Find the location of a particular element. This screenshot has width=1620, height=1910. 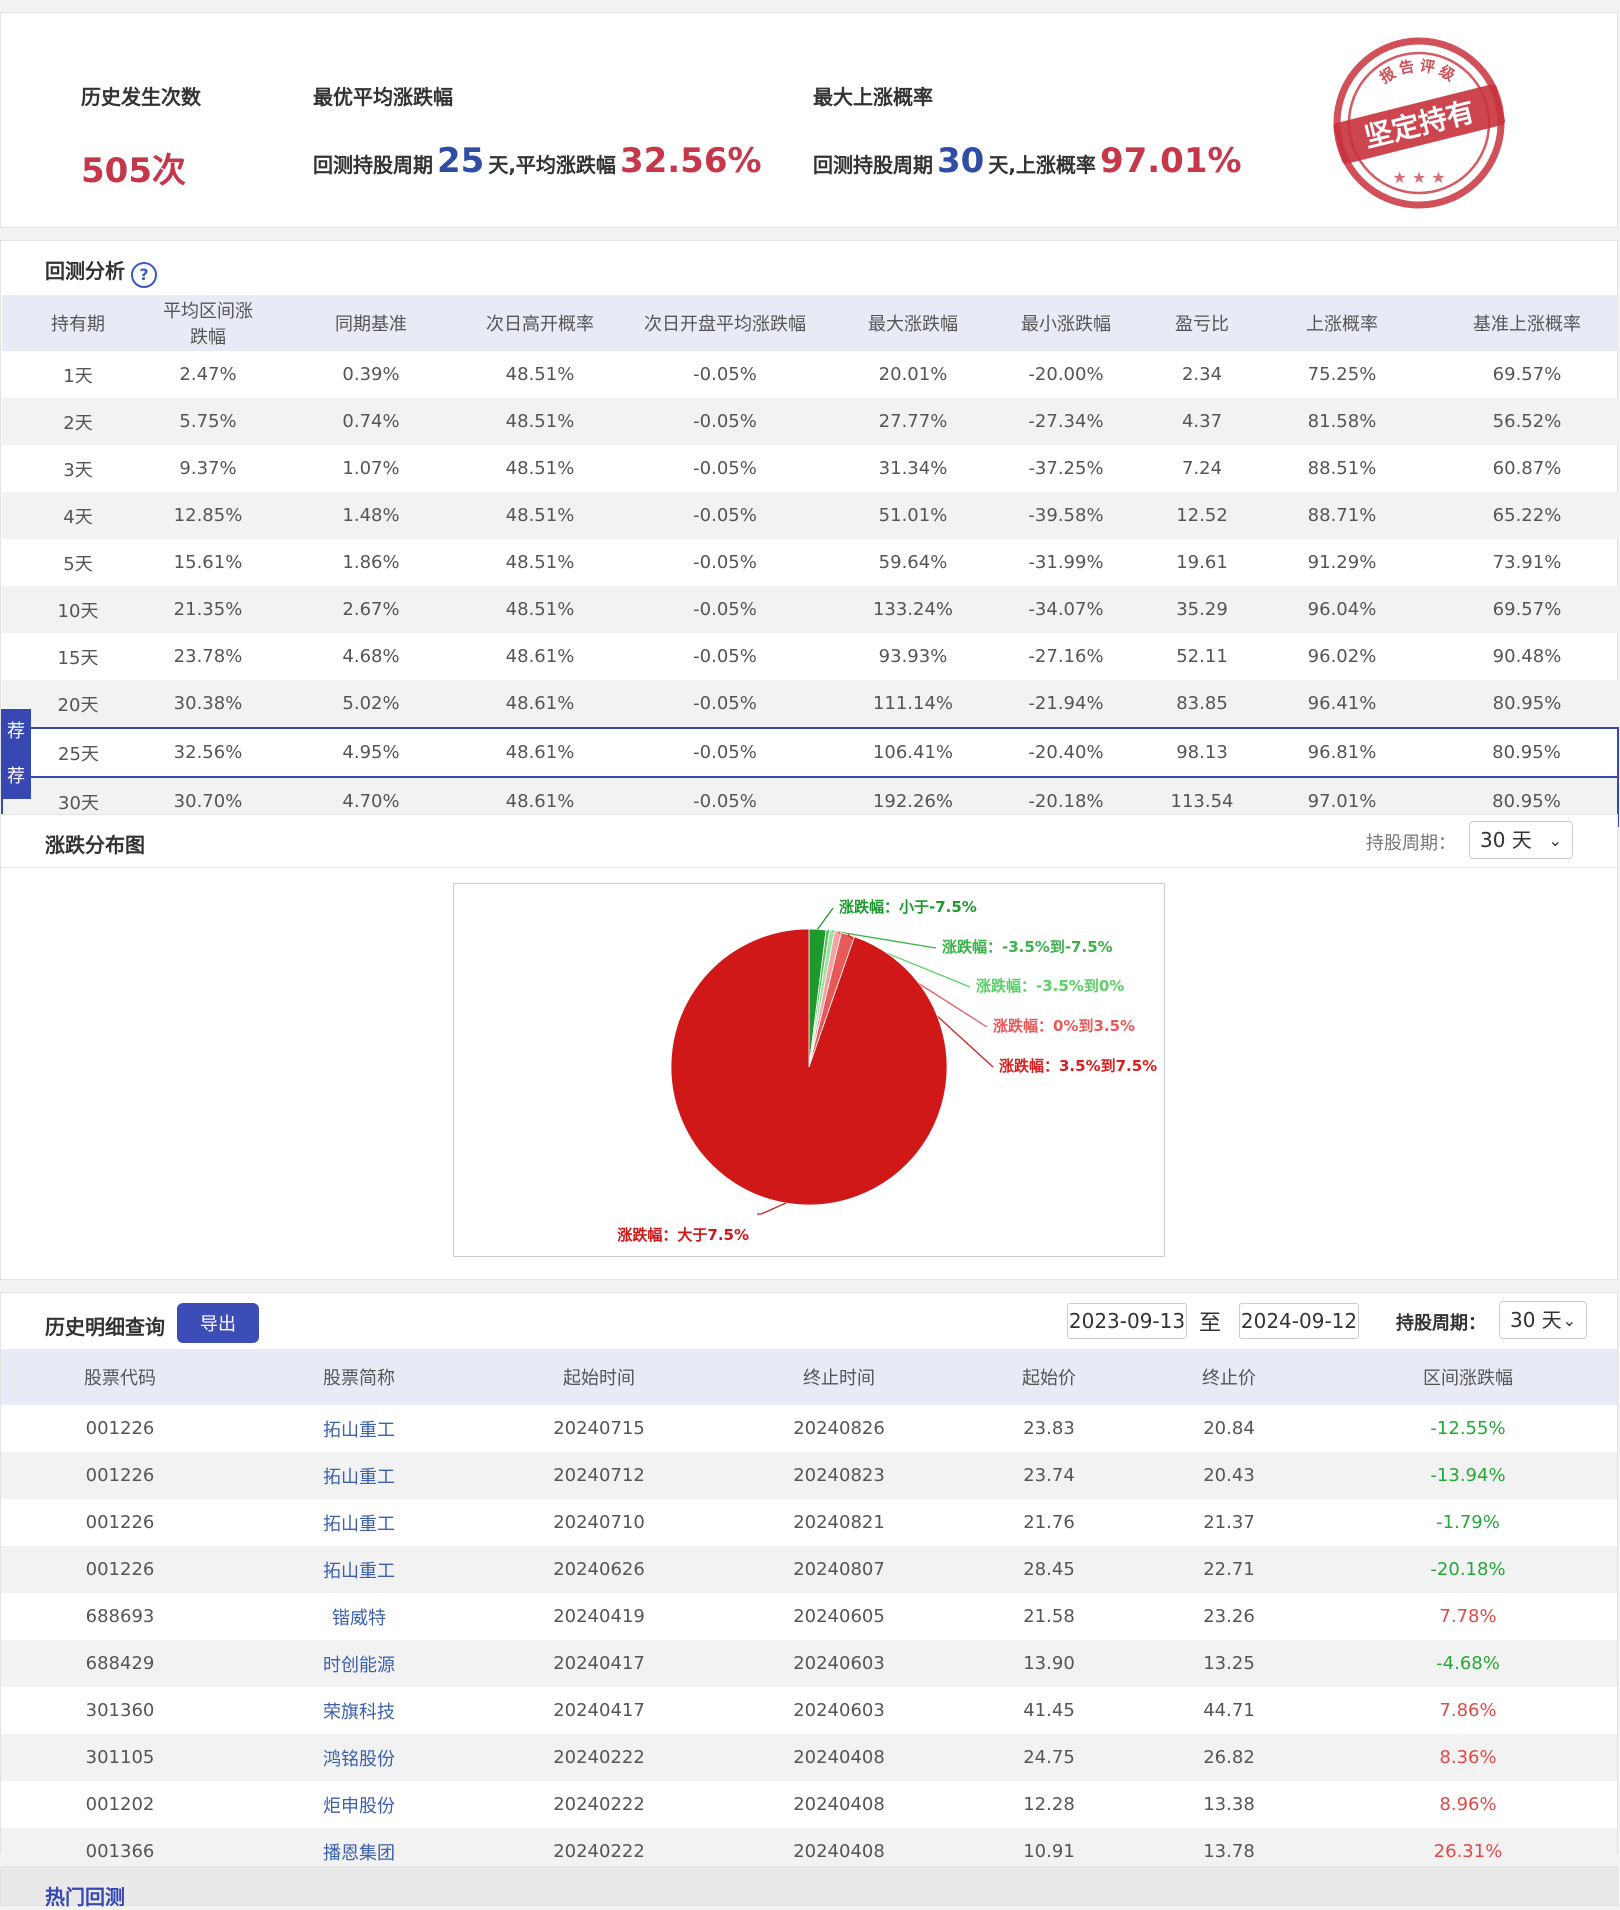

pie-leader-line is located at coordinates (825, 918).